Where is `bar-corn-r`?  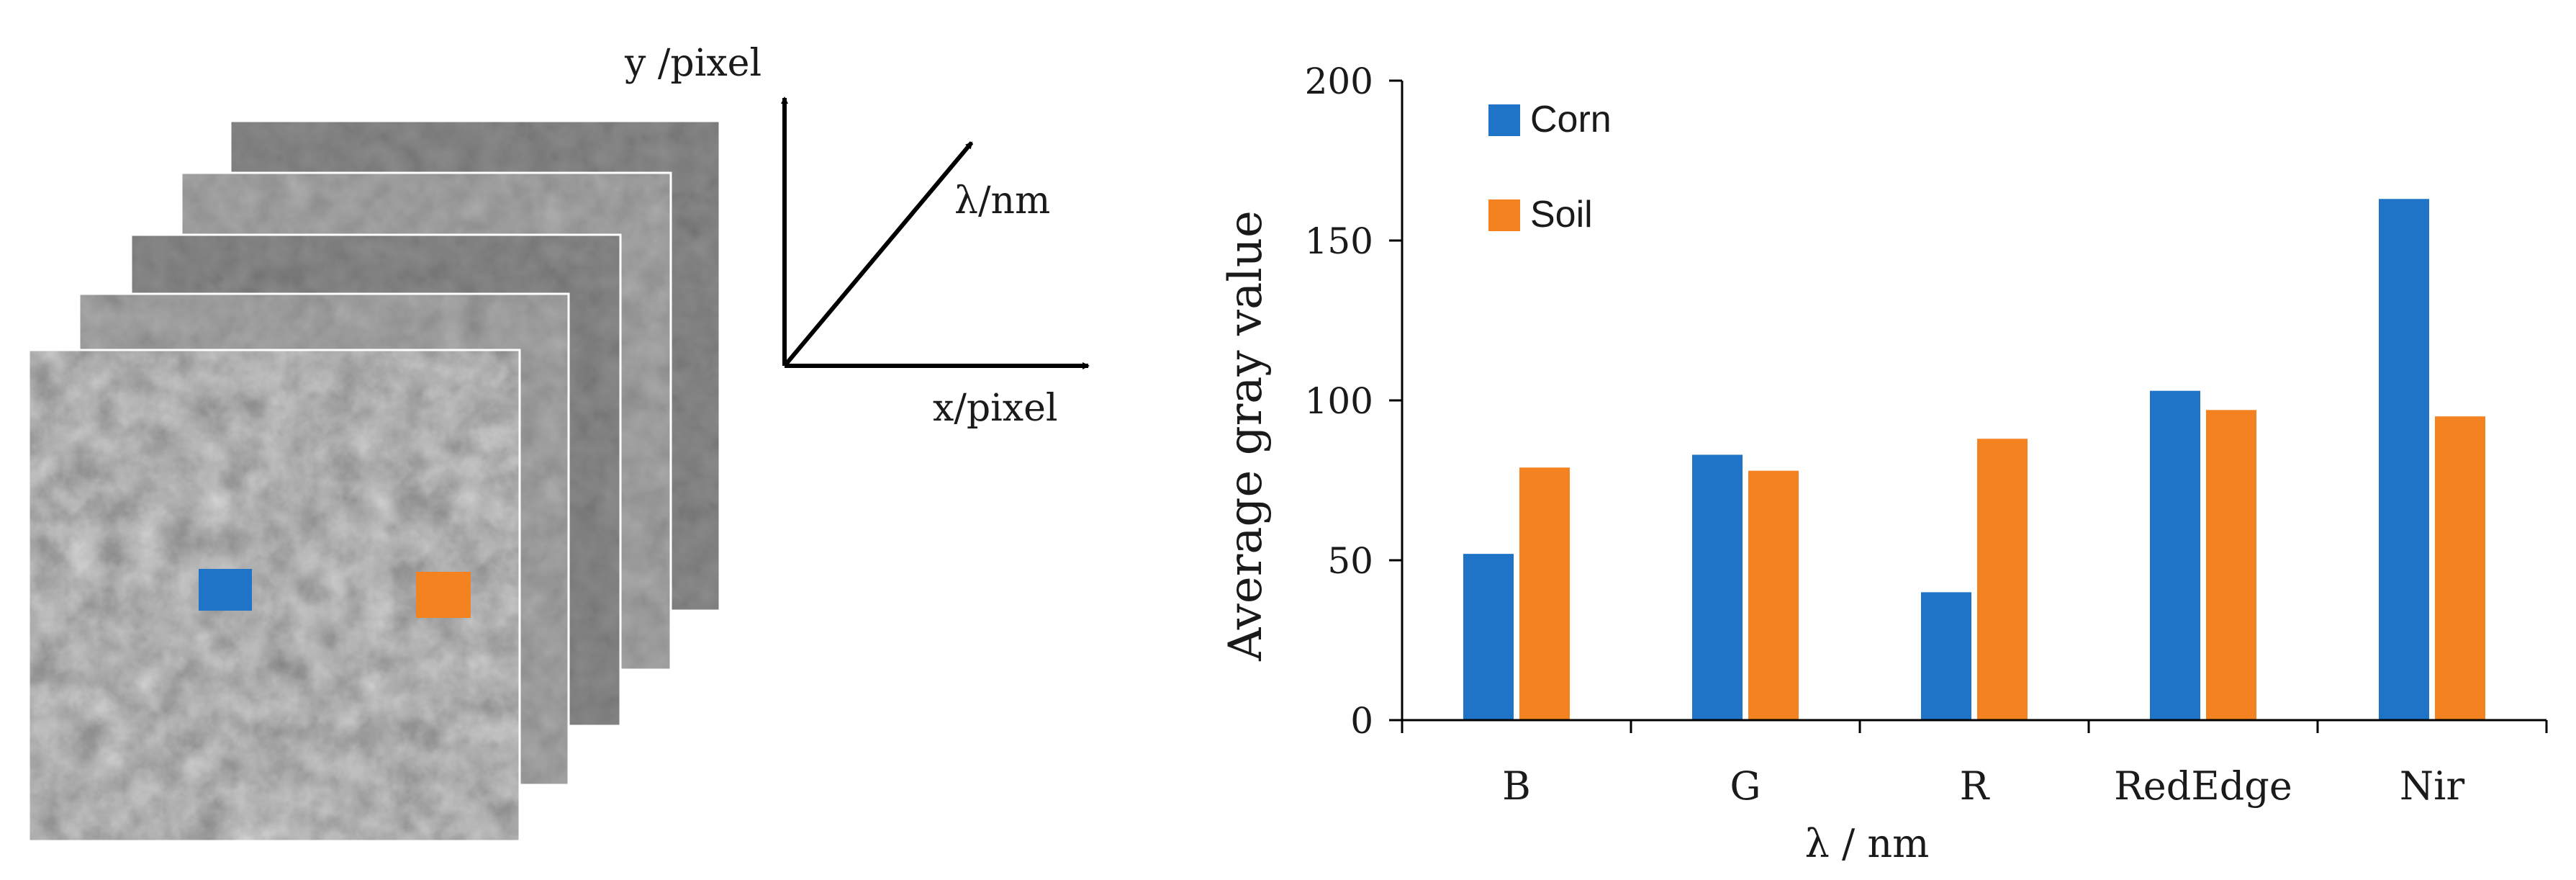 bar-corn-r is located at coordinates (1946, 656).